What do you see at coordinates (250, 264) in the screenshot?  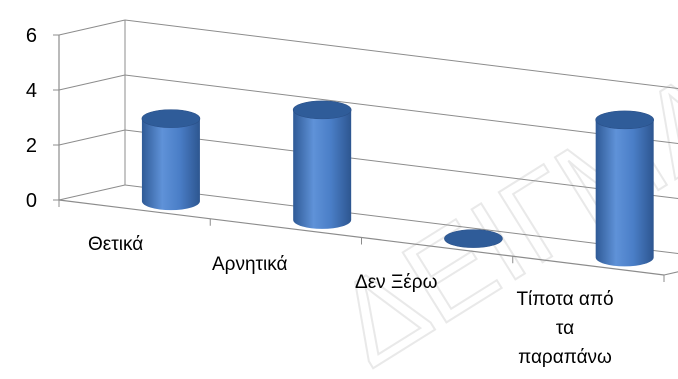 I see `x-tick-label: Αρνητικά` at bounding box center [250, 264].